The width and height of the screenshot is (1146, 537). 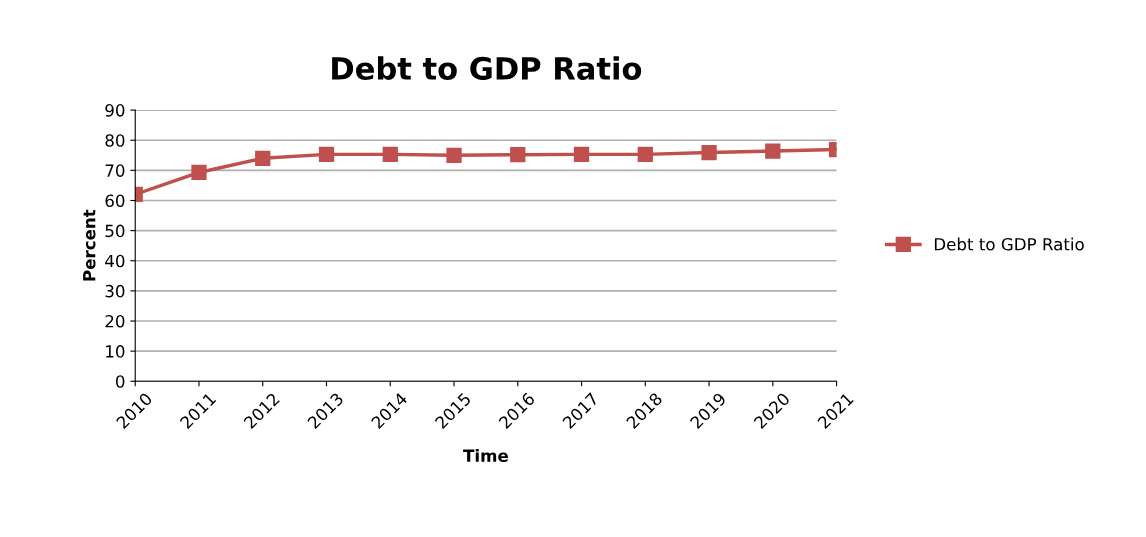 What do you see at coordinates (485, 455) in the screenshot?
I see `x-axis-title: Time` at bounding box center [485, 455].